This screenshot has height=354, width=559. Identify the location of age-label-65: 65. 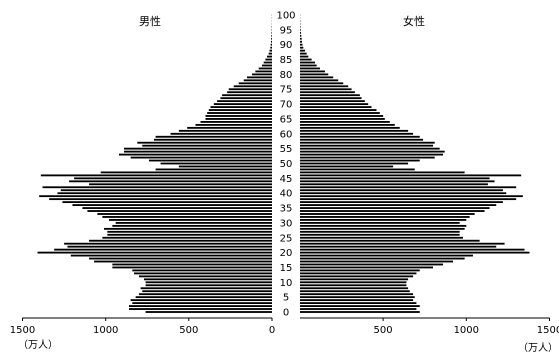
(286, 119).